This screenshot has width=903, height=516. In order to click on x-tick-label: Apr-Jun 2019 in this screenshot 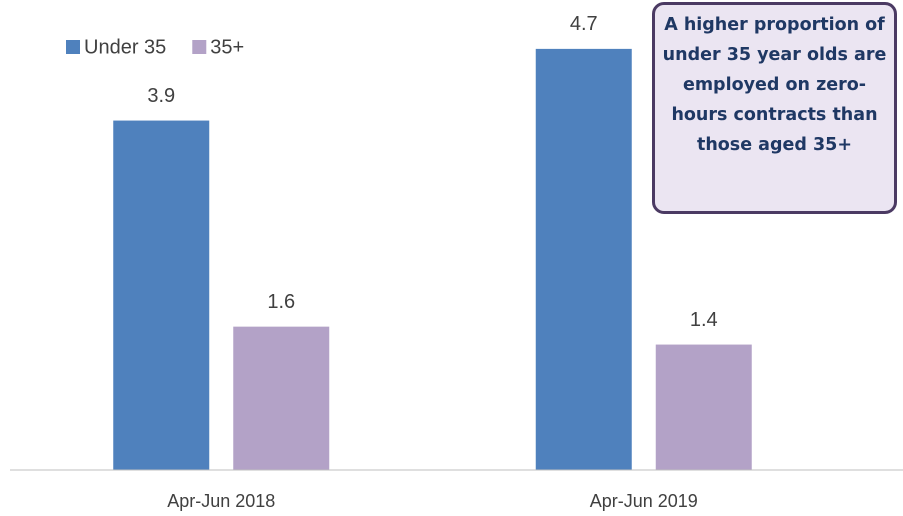, I will do `click(644, 501)`.